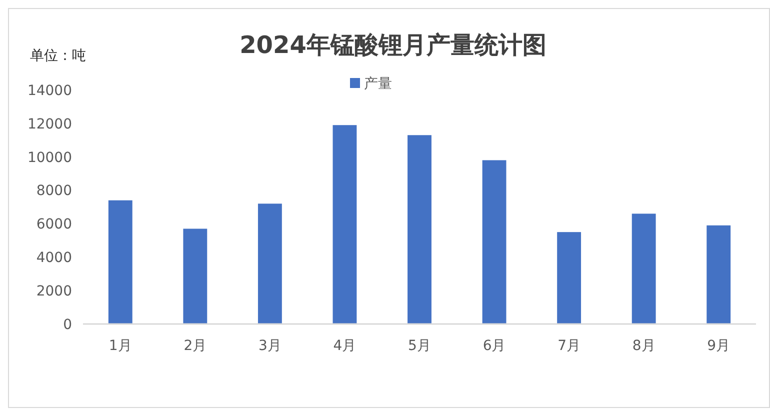 The height and width of the screenshot is (416, 770). What do you see at coordinates (49, 124) in the screenshot?
I see `y-tick-label: 12000` at bounding box center [49, 124].